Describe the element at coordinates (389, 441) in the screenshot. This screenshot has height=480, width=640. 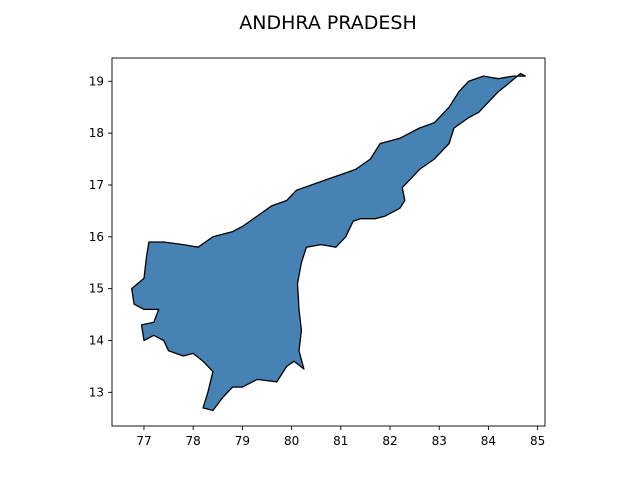
I see `x-tick-label: 82` at that location.